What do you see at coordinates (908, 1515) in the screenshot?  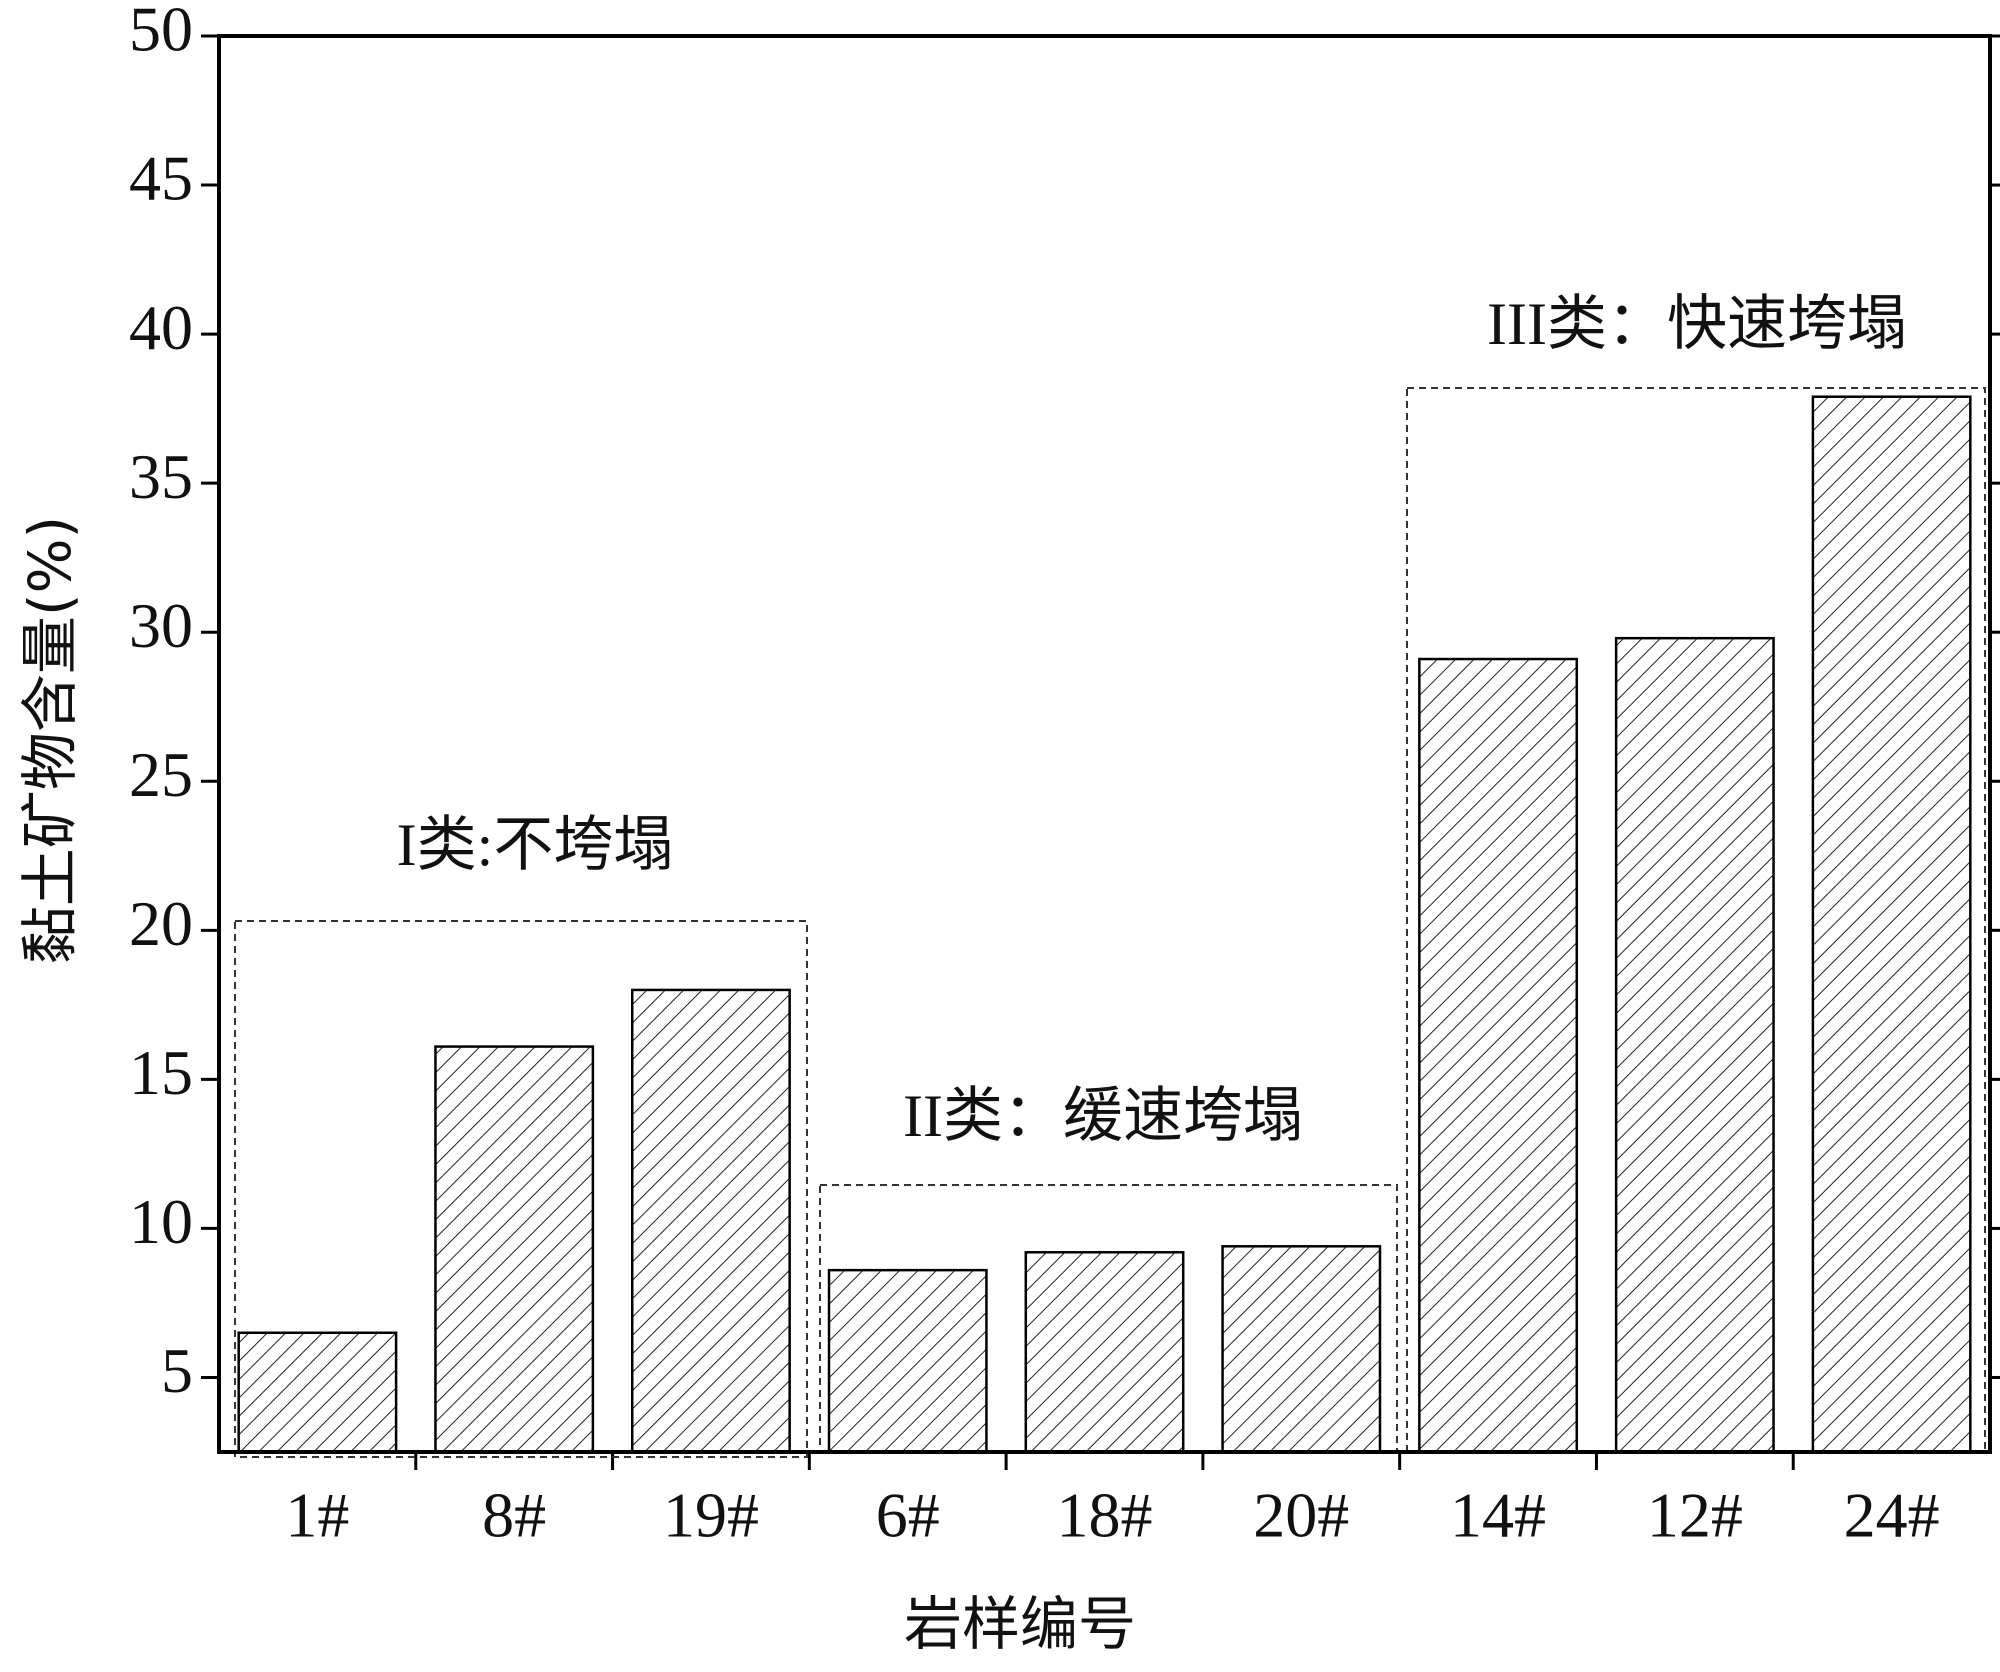 I see `x-tick-label: 6#` at bounding box center [908, 1515].